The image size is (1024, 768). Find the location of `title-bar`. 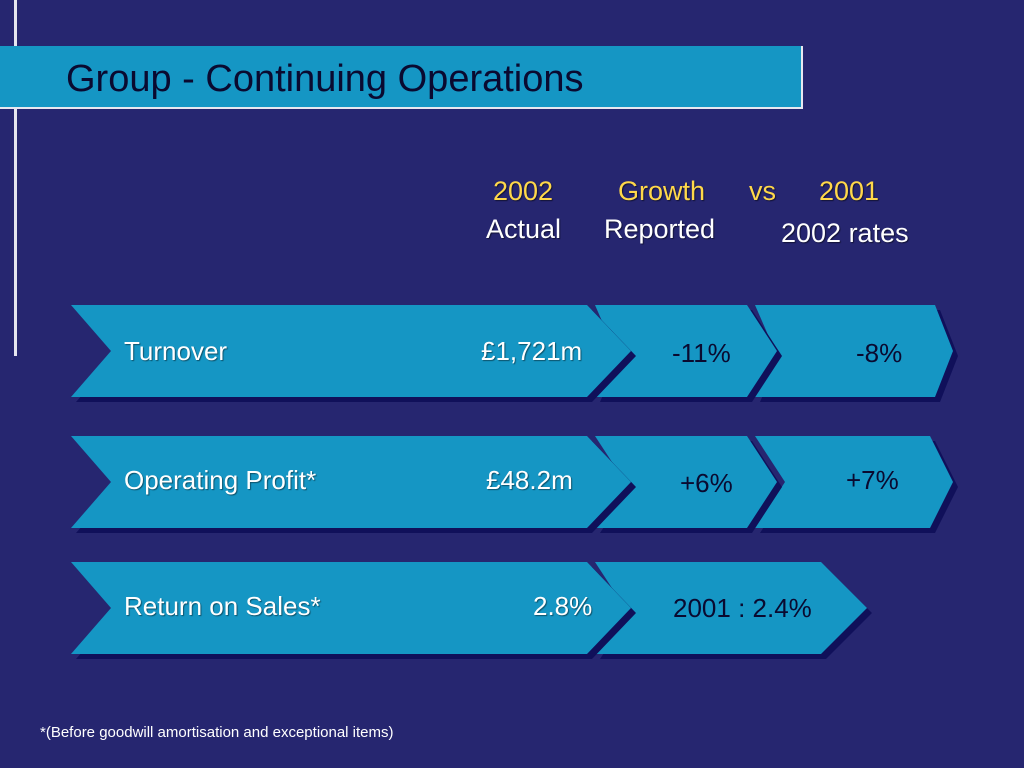

title-bar is located at coordinates (401, 77).